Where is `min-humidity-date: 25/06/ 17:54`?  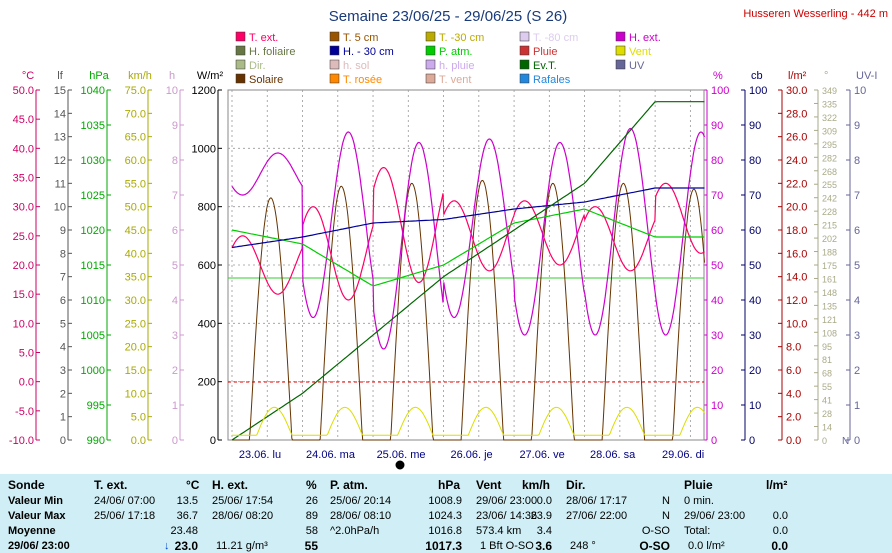
min-humidity-date: 25/06/ 17:54 is located at coordinates (243, 501).